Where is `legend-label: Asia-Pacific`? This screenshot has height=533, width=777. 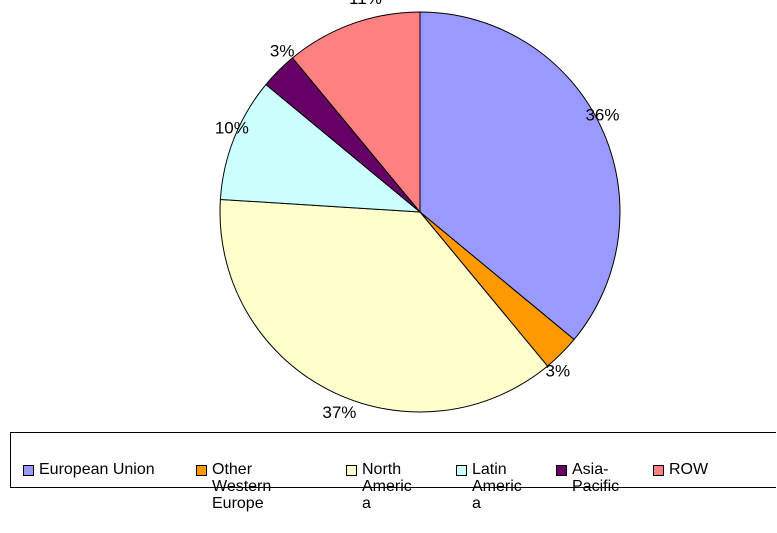 legend-label: Asia-Pacific is located at coordinates (596, 478).